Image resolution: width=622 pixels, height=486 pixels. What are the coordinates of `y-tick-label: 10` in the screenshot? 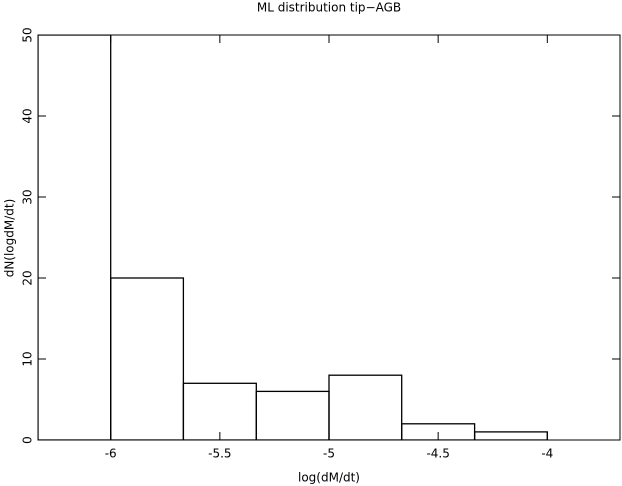 It's located at (28, 358).